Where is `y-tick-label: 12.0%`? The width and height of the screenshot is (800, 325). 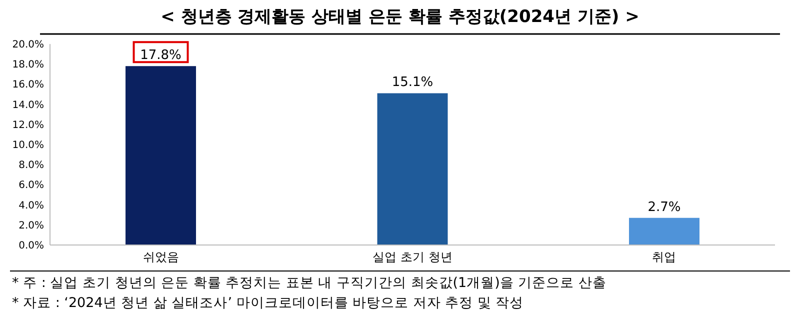 y-tick-label: 12.0% is located at coordinates (28, 125).